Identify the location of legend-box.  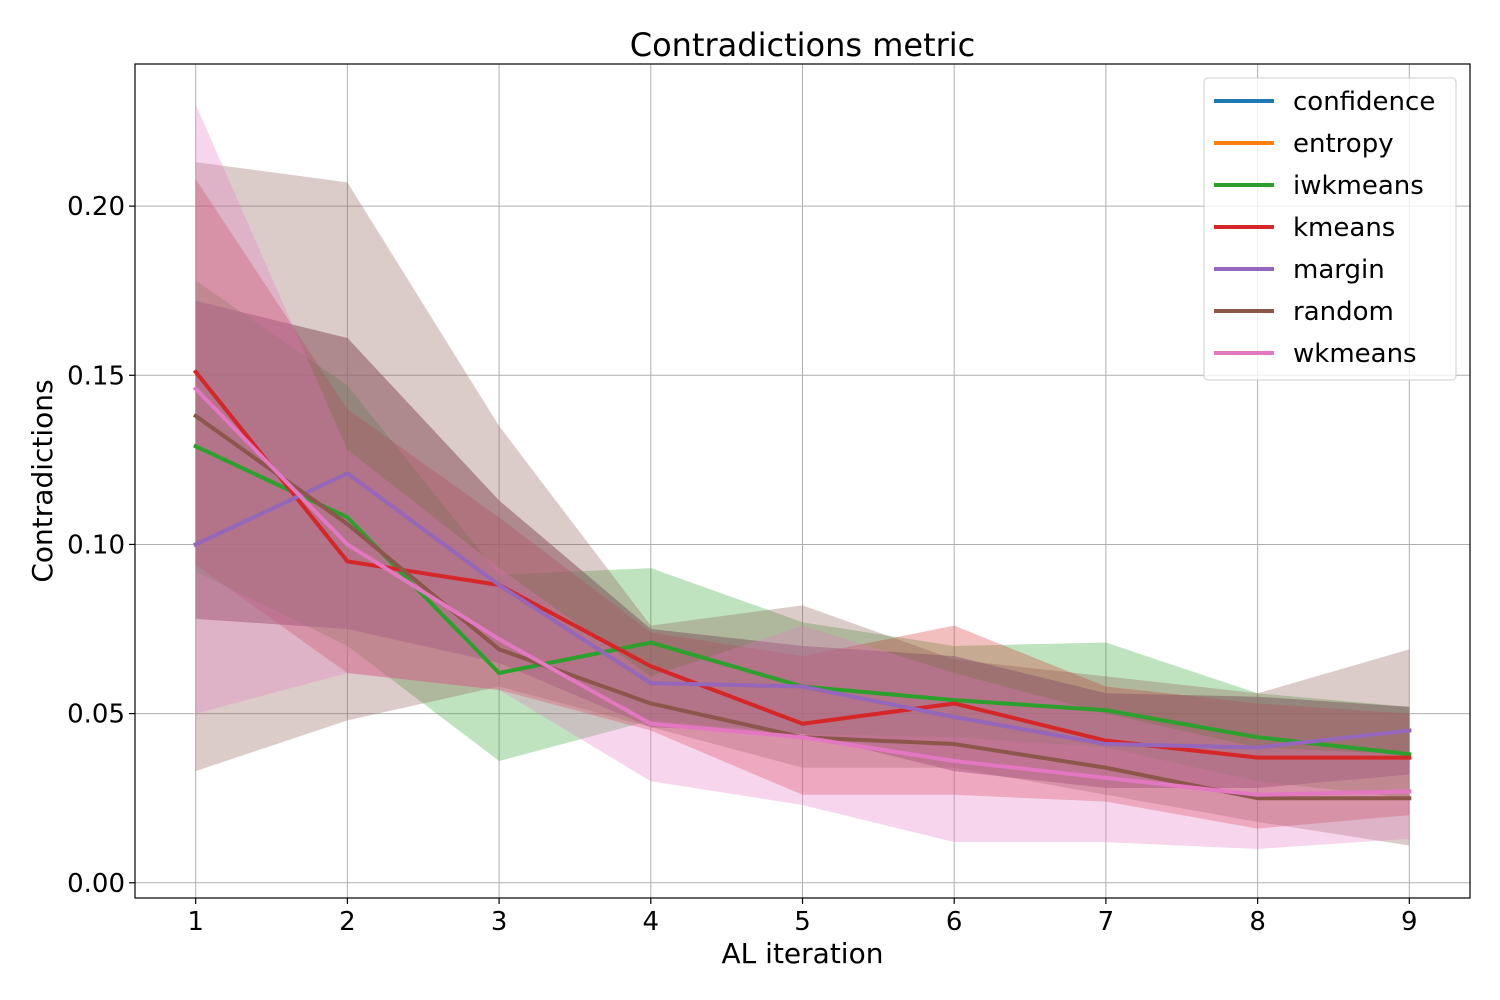
(1330, 229).